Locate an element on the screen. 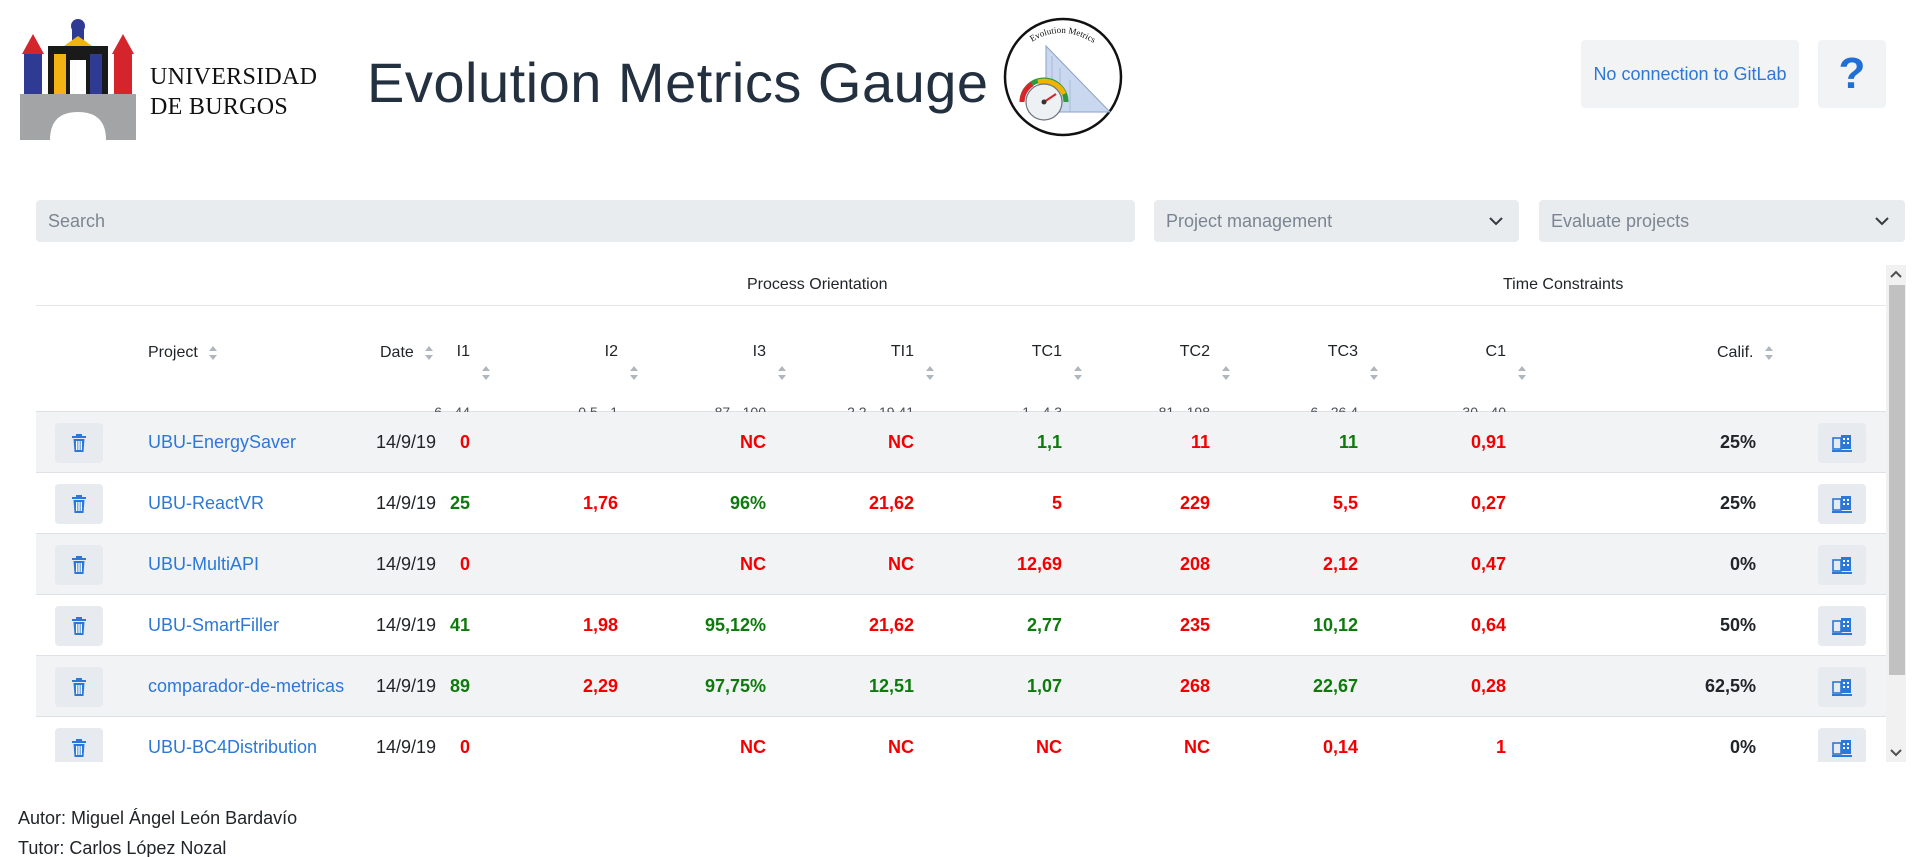 The height and width of the screenshot is (857, 1920). project-link: UBU-MultiAPI is located at coordinates (204, 564).